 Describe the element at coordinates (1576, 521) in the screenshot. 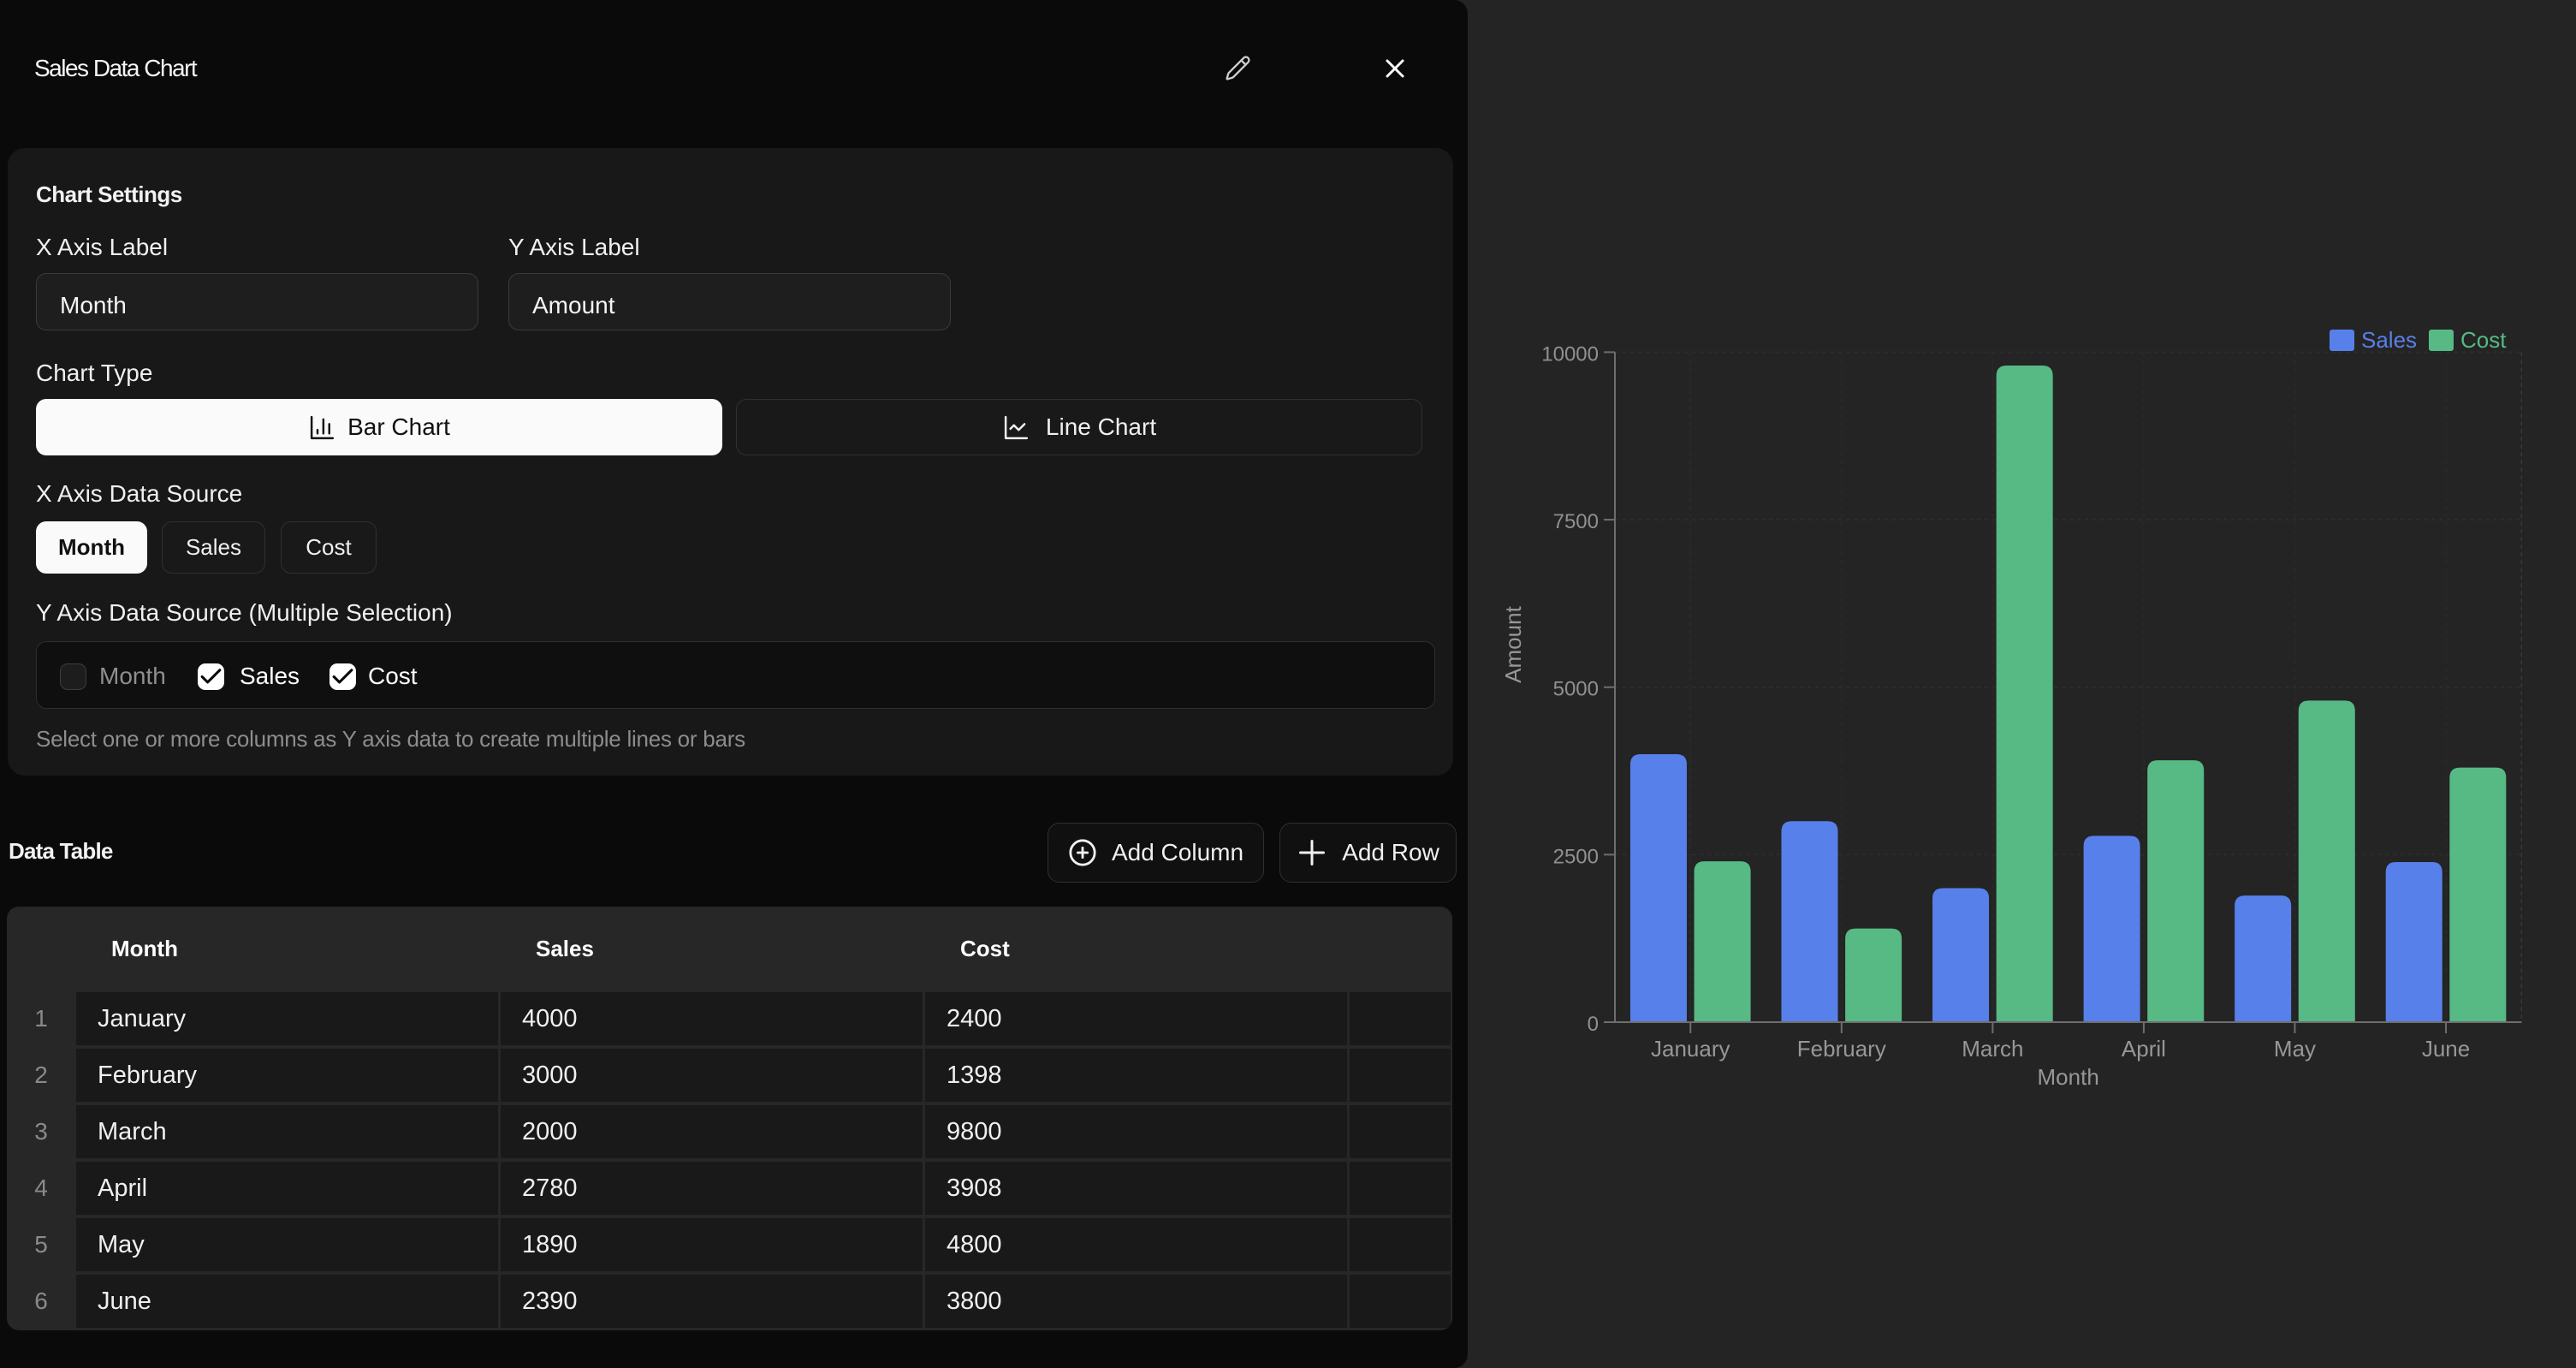

I see `svg-text: 7500` at that location.